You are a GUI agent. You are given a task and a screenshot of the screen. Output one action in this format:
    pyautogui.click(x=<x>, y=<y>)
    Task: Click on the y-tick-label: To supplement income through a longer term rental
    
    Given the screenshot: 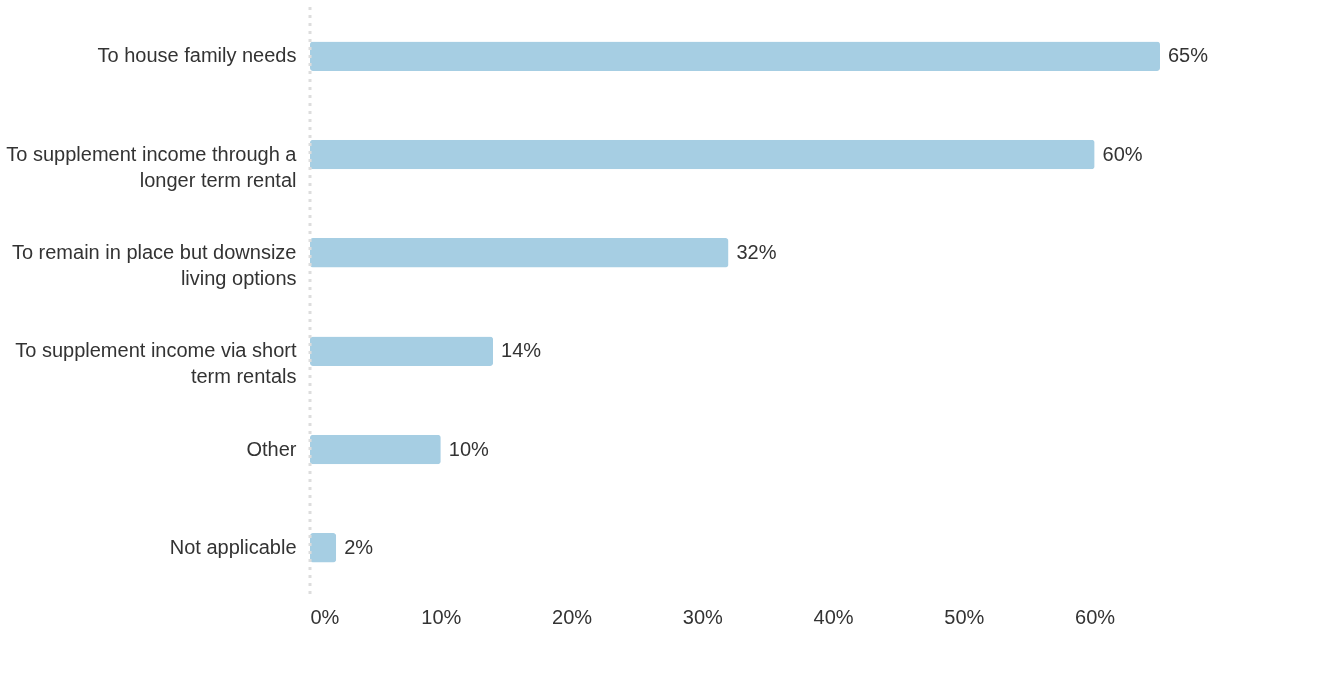 What is the action you would take?
    pyautogui.click(x=152, y=166)
    